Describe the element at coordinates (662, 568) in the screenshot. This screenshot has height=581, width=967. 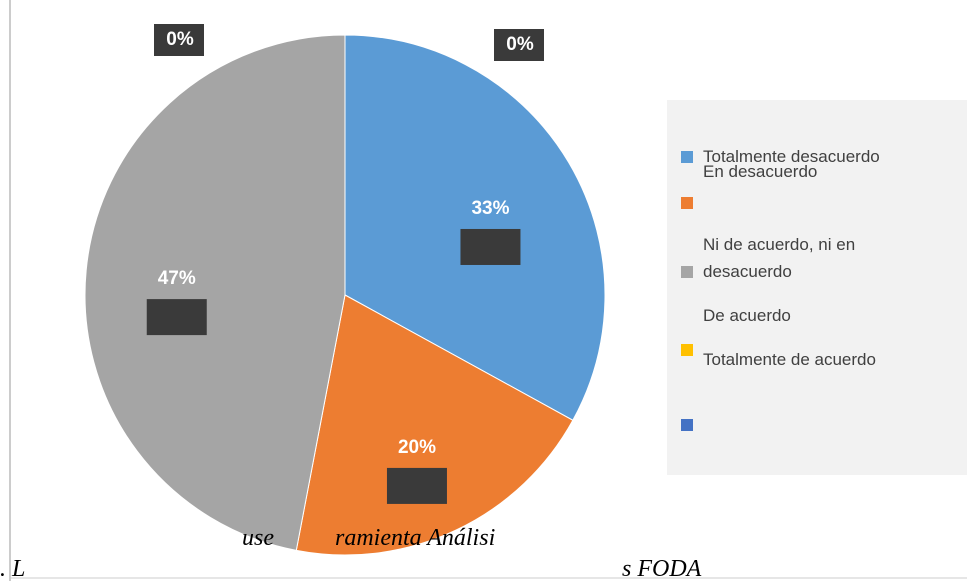
I see `caption-text: s FODA` at that location.